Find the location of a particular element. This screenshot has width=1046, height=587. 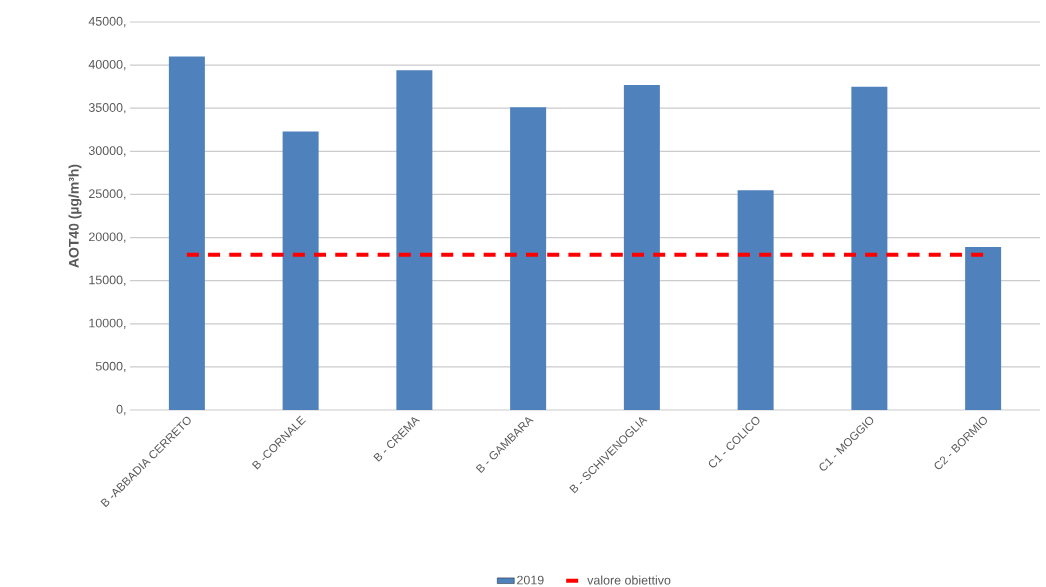

y-tick-label: 45000, is located at coordinates (107, 22).